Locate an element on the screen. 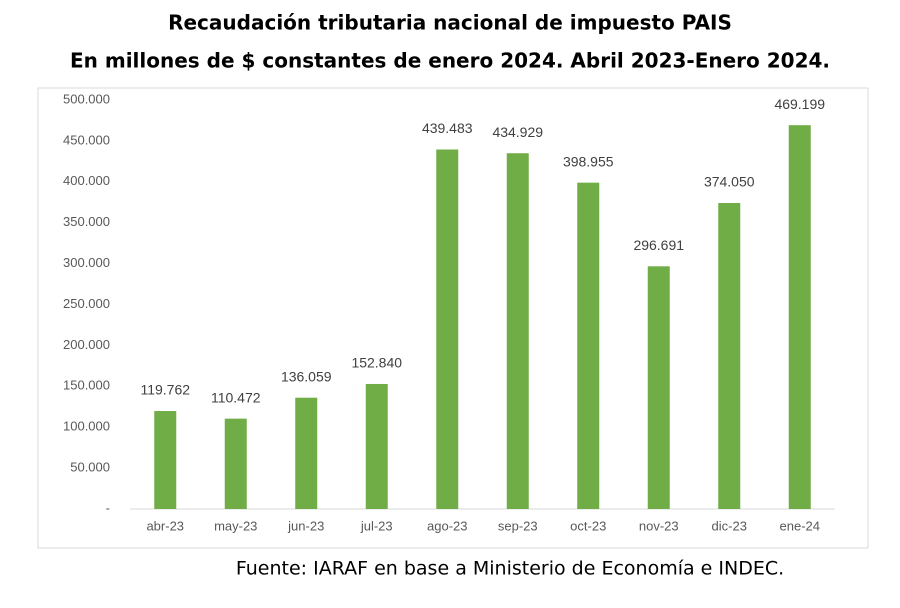 Image resolution: width=900 pixels, height=608 pixels. y-tick-label: 400.000 is located at coordinates (86, 180).